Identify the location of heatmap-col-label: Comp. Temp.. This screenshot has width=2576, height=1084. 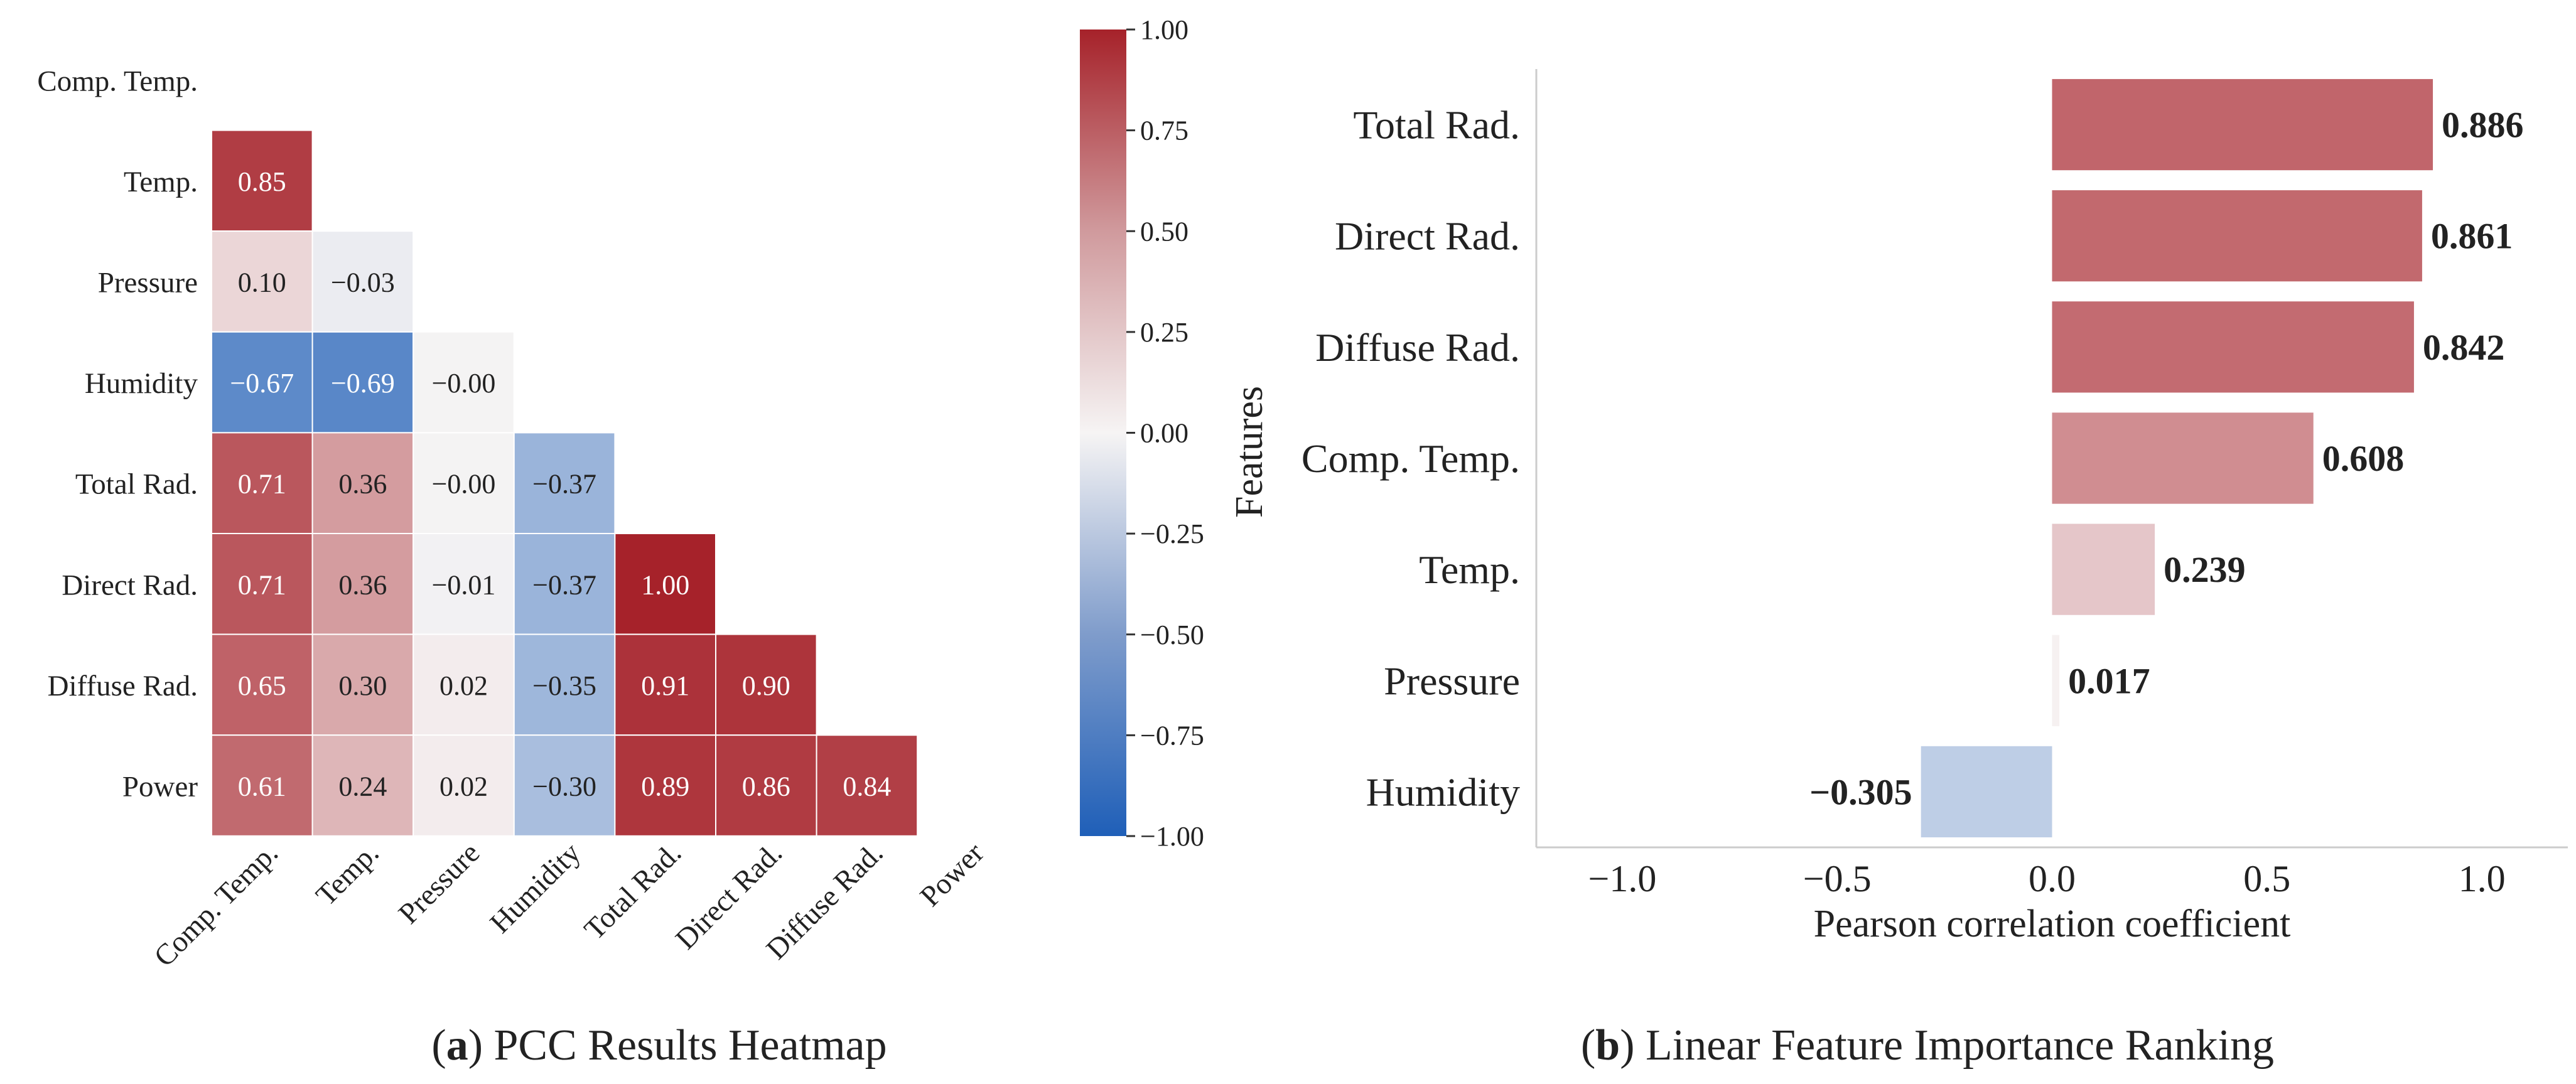
(217, 905).